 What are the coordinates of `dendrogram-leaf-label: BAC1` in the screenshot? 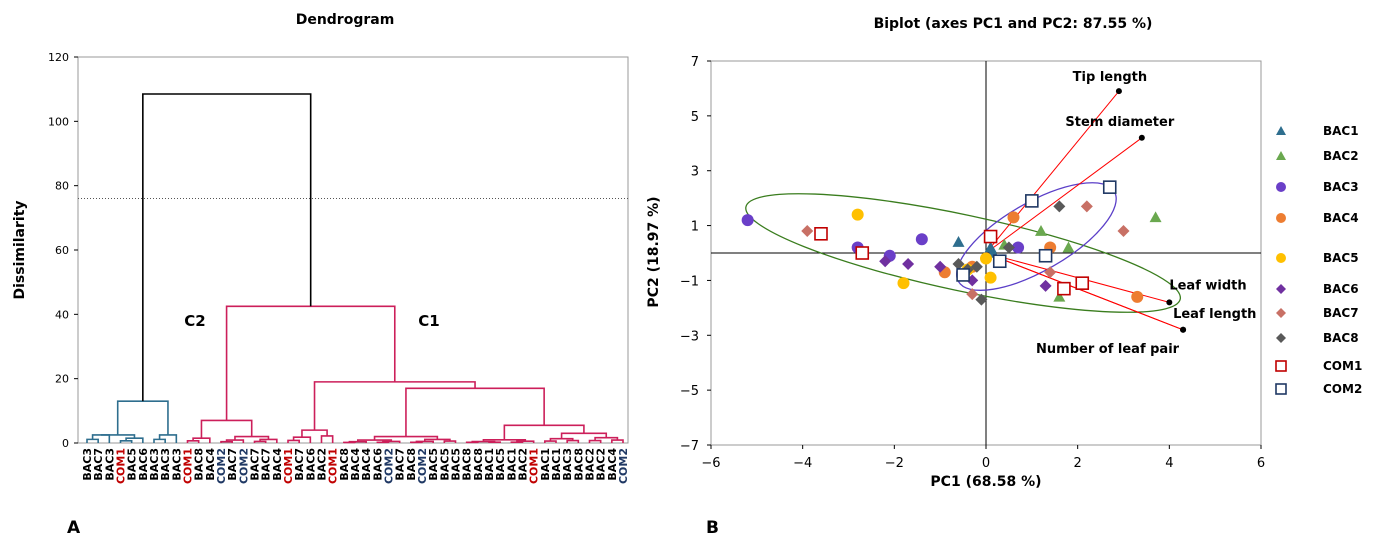 It's located at (545, 464).